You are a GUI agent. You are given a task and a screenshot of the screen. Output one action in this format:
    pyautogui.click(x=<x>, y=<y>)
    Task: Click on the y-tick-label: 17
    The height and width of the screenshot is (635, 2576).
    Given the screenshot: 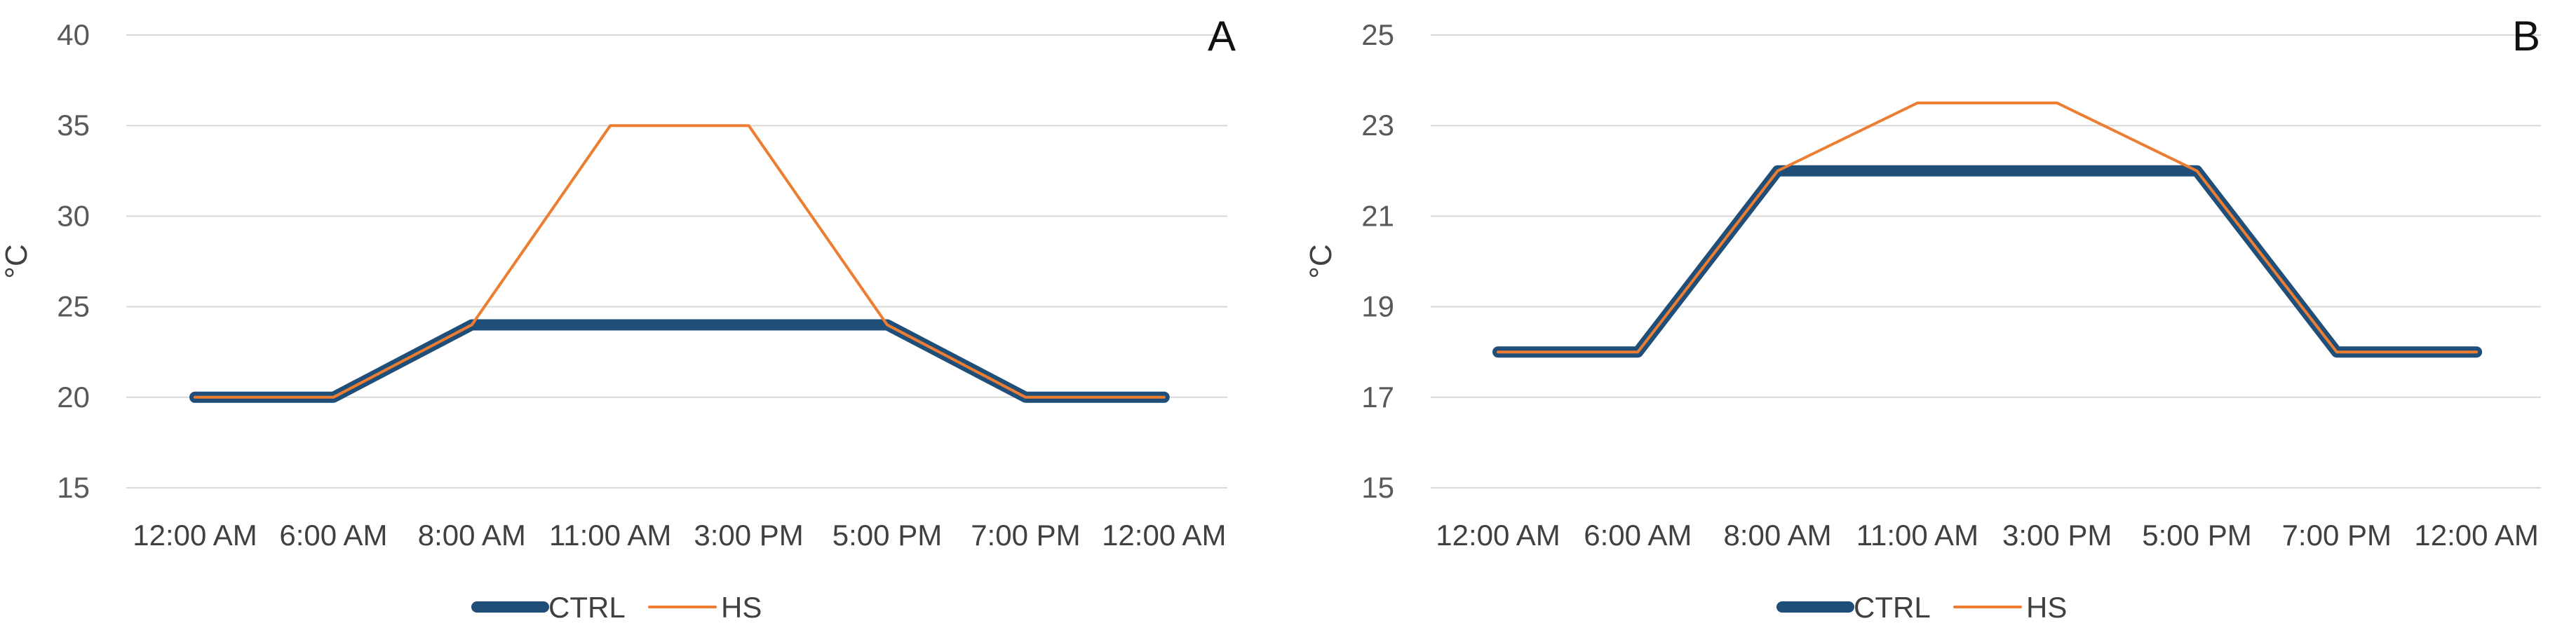 What is the action you would take?
    pyautogui.click(x=1377, y=397)
    